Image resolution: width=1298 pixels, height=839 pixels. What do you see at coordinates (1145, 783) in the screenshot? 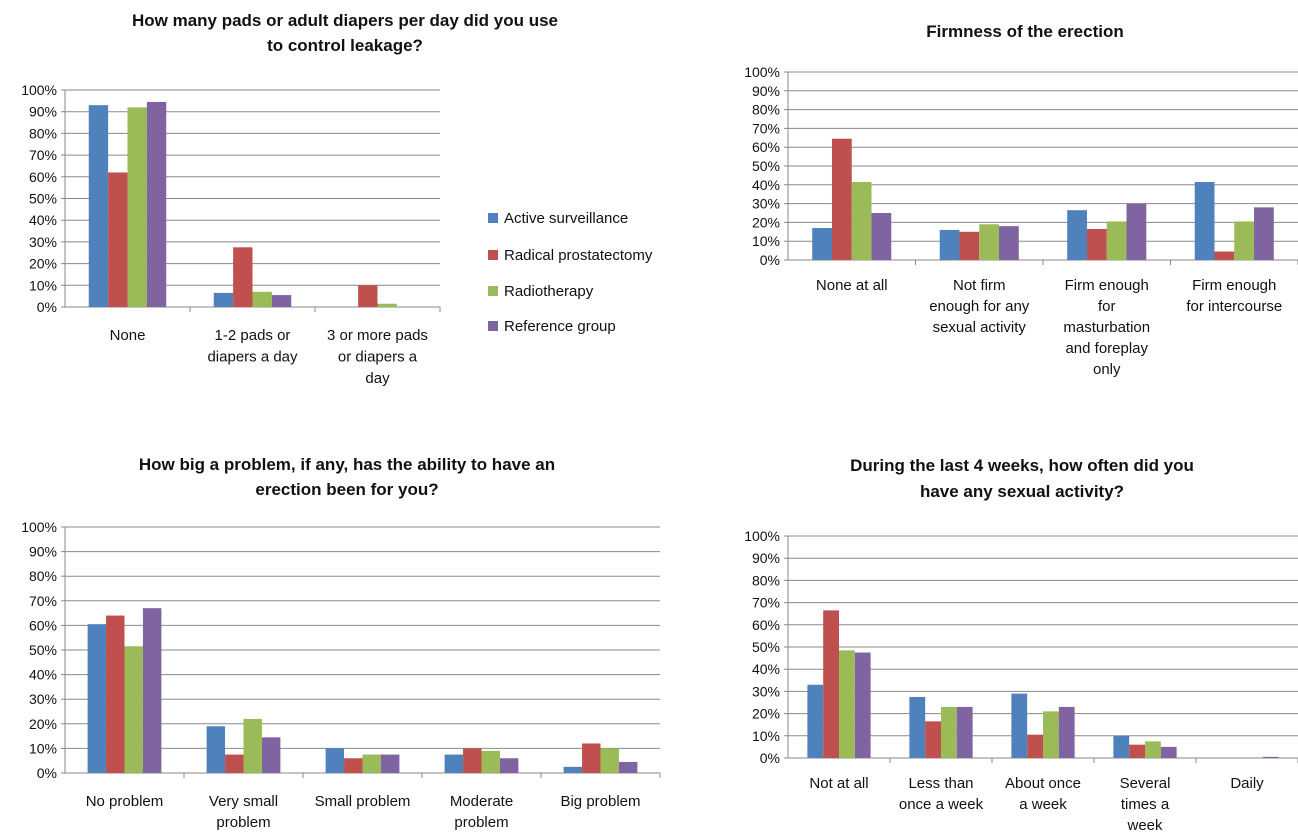
I see `x-tick-label: Several` at bounding box center [1145, 783].